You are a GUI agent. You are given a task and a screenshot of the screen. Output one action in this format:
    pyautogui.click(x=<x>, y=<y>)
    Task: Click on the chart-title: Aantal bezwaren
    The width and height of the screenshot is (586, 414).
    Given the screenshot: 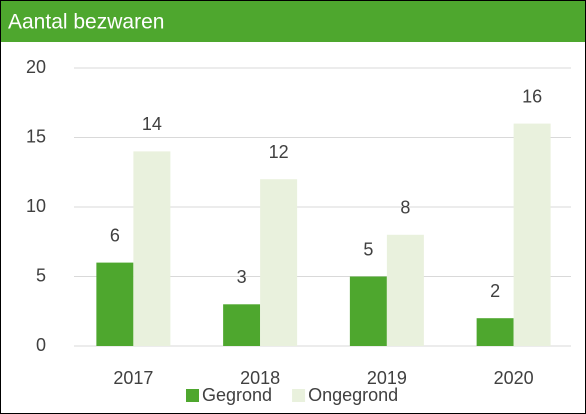 What is the action you would take?
    pyautogui.click(x=86, y=22)
    